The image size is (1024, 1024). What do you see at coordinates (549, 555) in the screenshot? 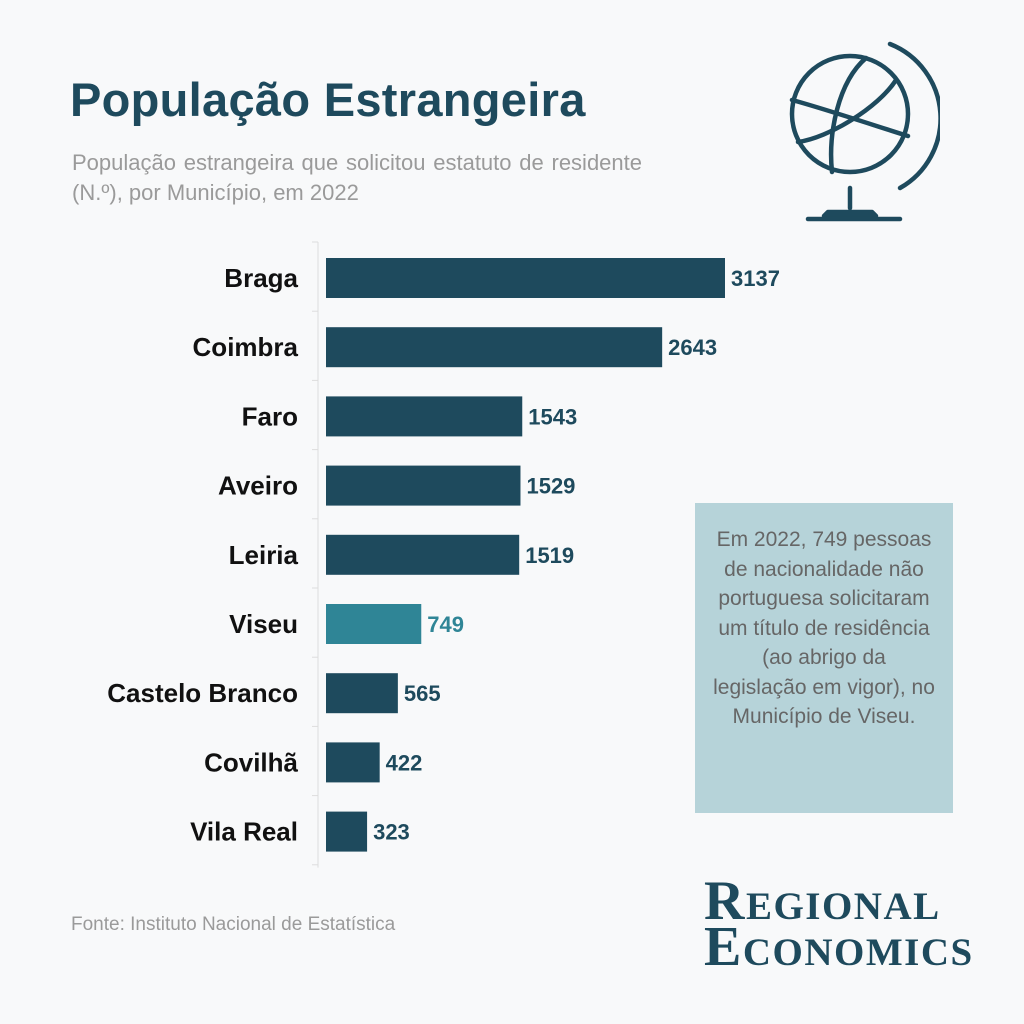
I see `data-label: 1519` at bounding box center [549, 555].